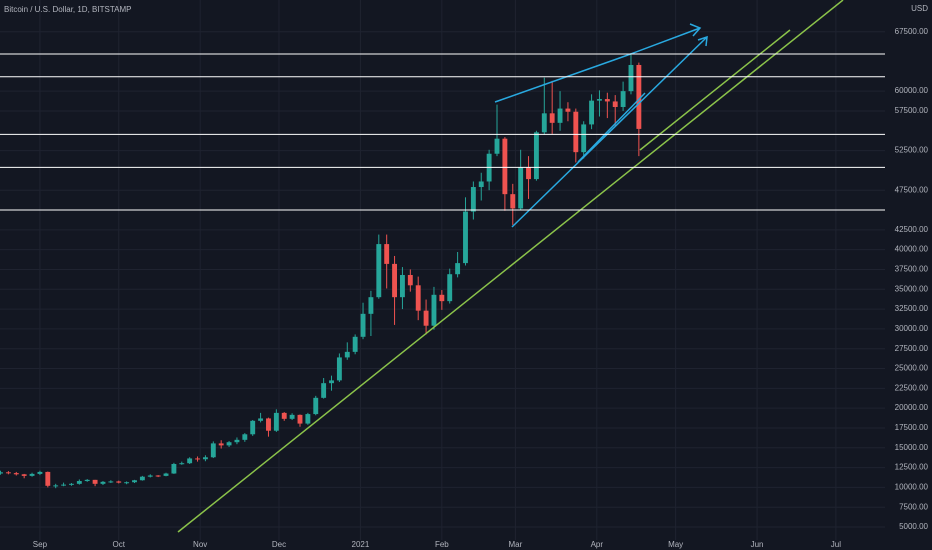 Image resolution: width=932 pixels, height=550 pixels. Describe the element at coordinates (836, 544) in the screenshot. I see `x-tick-label: Jul` at that location.